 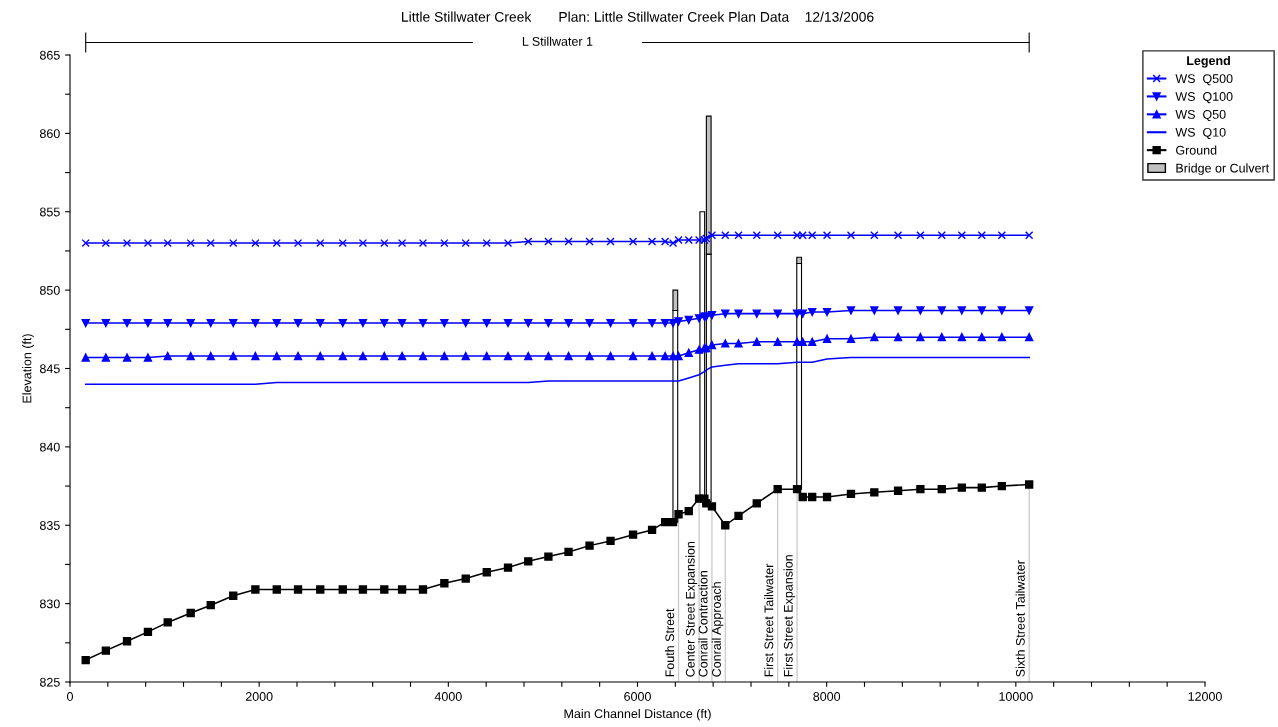 What do you see at coordinates (49, 290) in the screenshot?
I see `y-tick-label: 850` at bounding box center [49, 290].